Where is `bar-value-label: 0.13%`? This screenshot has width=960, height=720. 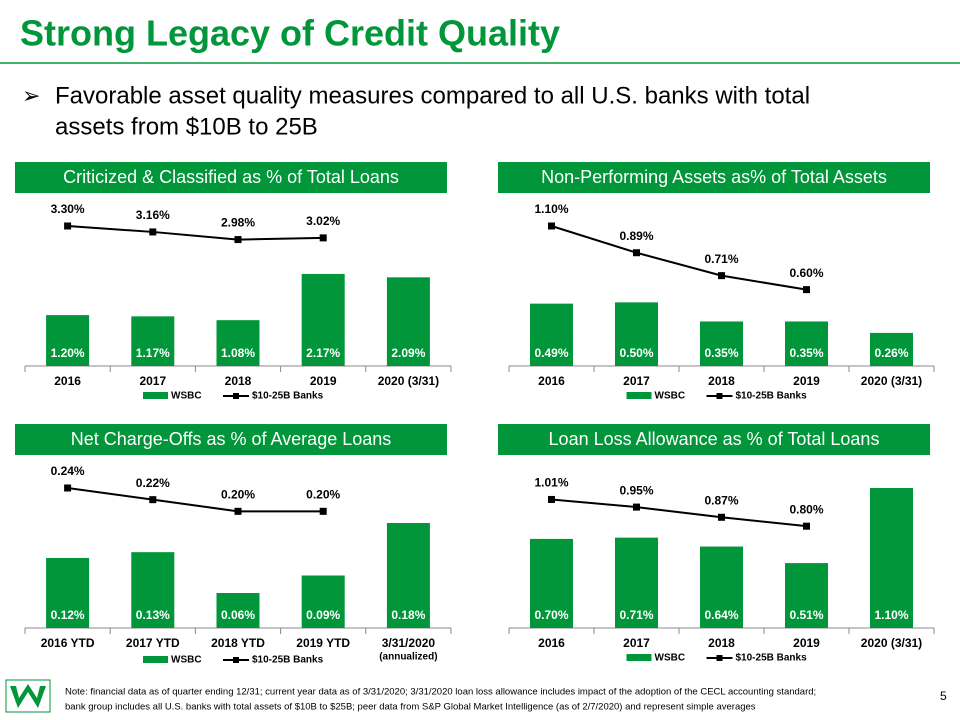 bar-value-label: 0.13% is located at coordinates (153, 615).